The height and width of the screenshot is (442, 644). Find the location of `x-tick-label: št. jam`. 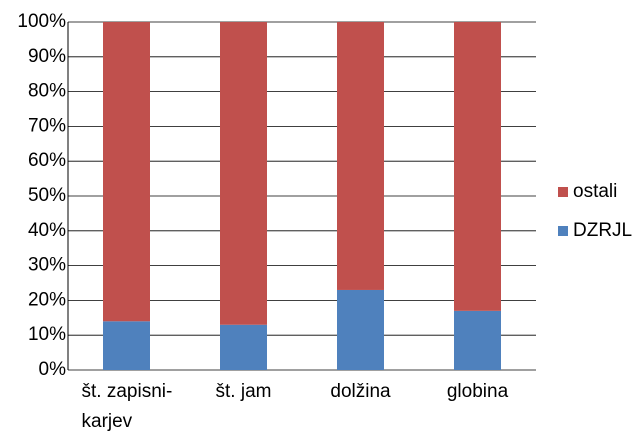

x-tick-label: št. jam is located at coordinates (244, 391).